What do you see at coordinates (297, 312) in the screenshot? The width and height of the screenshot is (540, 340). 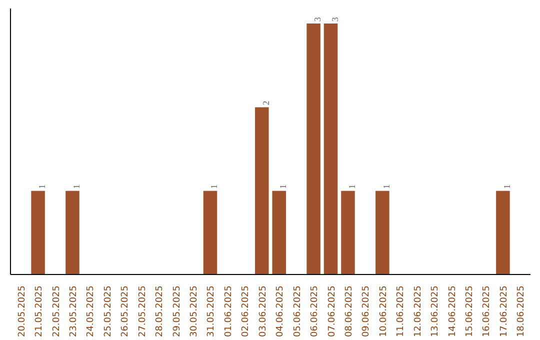 I see `x-tick-label: 05.06.2025` at bounding box center [297, 312].